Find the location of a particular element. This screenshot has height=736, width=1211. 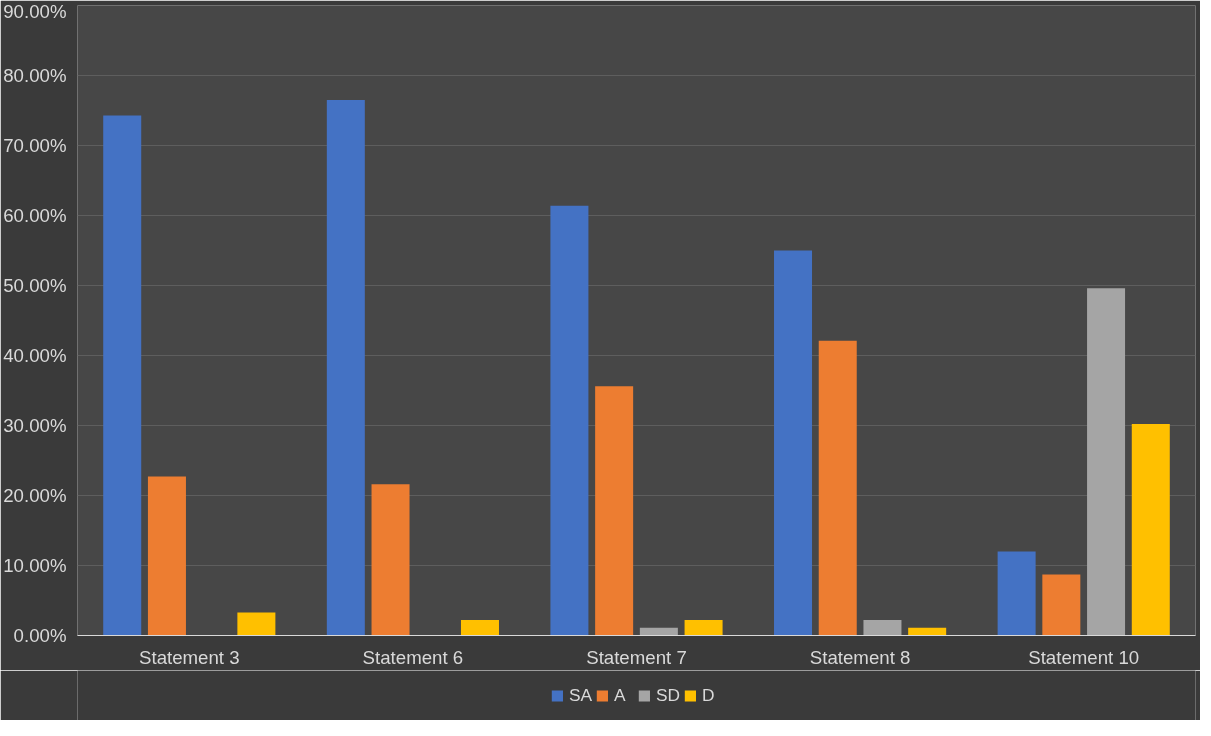

x-tick-label: Statement 3 is located at coordinates (189, 657).